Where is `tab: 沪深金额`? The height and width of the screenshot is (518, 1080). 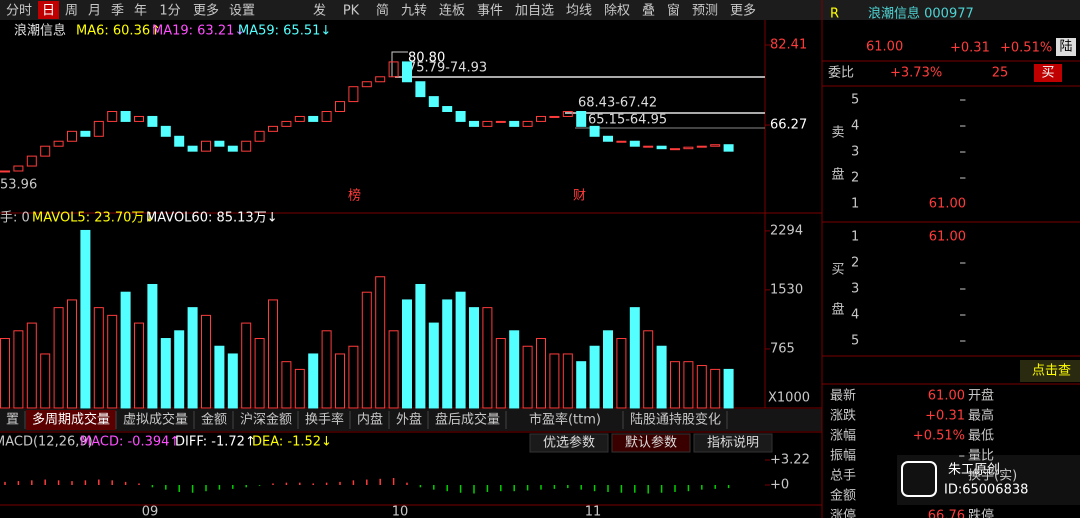 tab: 沪深金额 is located at coordinates (266, 420).